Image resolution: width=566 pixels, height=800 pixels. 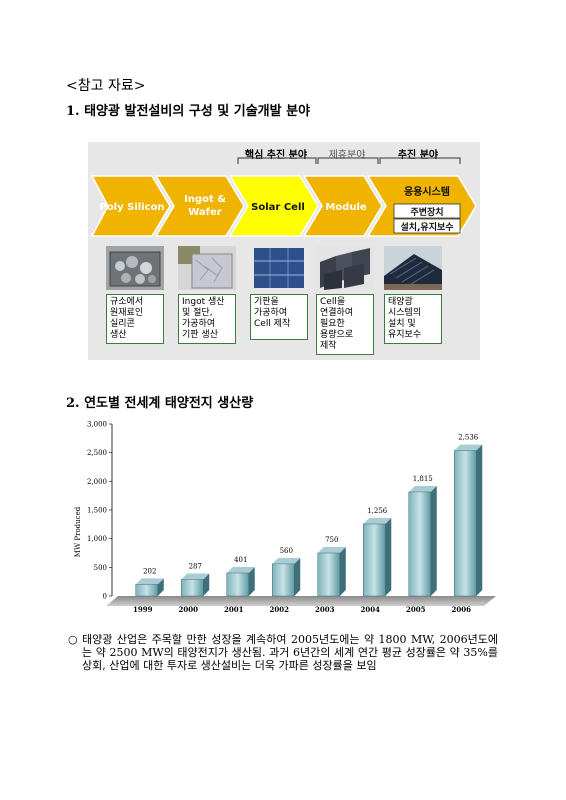 What do you see at coordinates (149, 571) in the screenshot?
I see `data-label: 202` at bounding box center [149, 571].